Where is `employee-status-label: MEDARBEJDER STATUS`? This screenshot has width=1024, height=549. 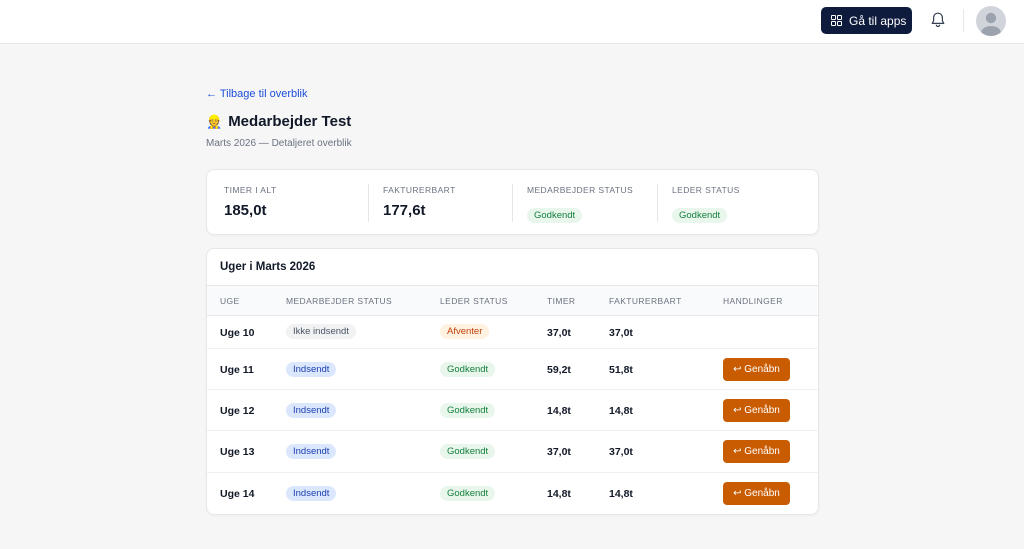
employee-status-label: MEDARBEJDER STATUS is located at coordinates (580, 190).